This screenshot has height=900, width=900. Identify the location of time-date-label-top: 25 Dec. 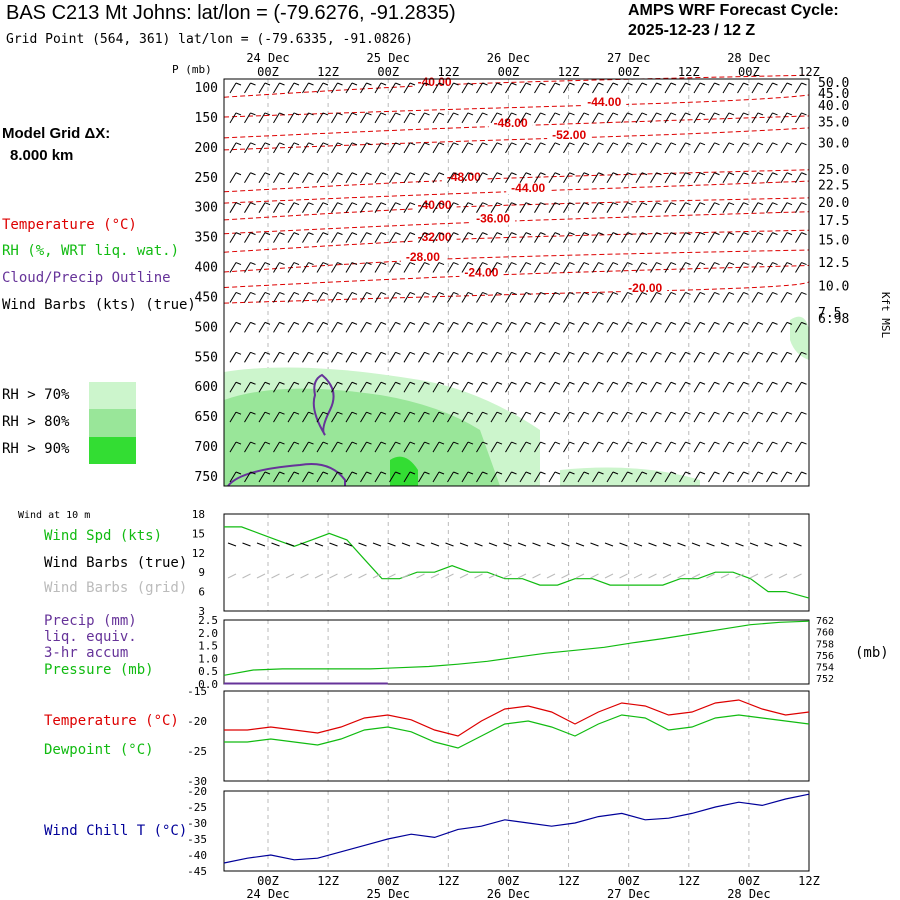
(388, 58).